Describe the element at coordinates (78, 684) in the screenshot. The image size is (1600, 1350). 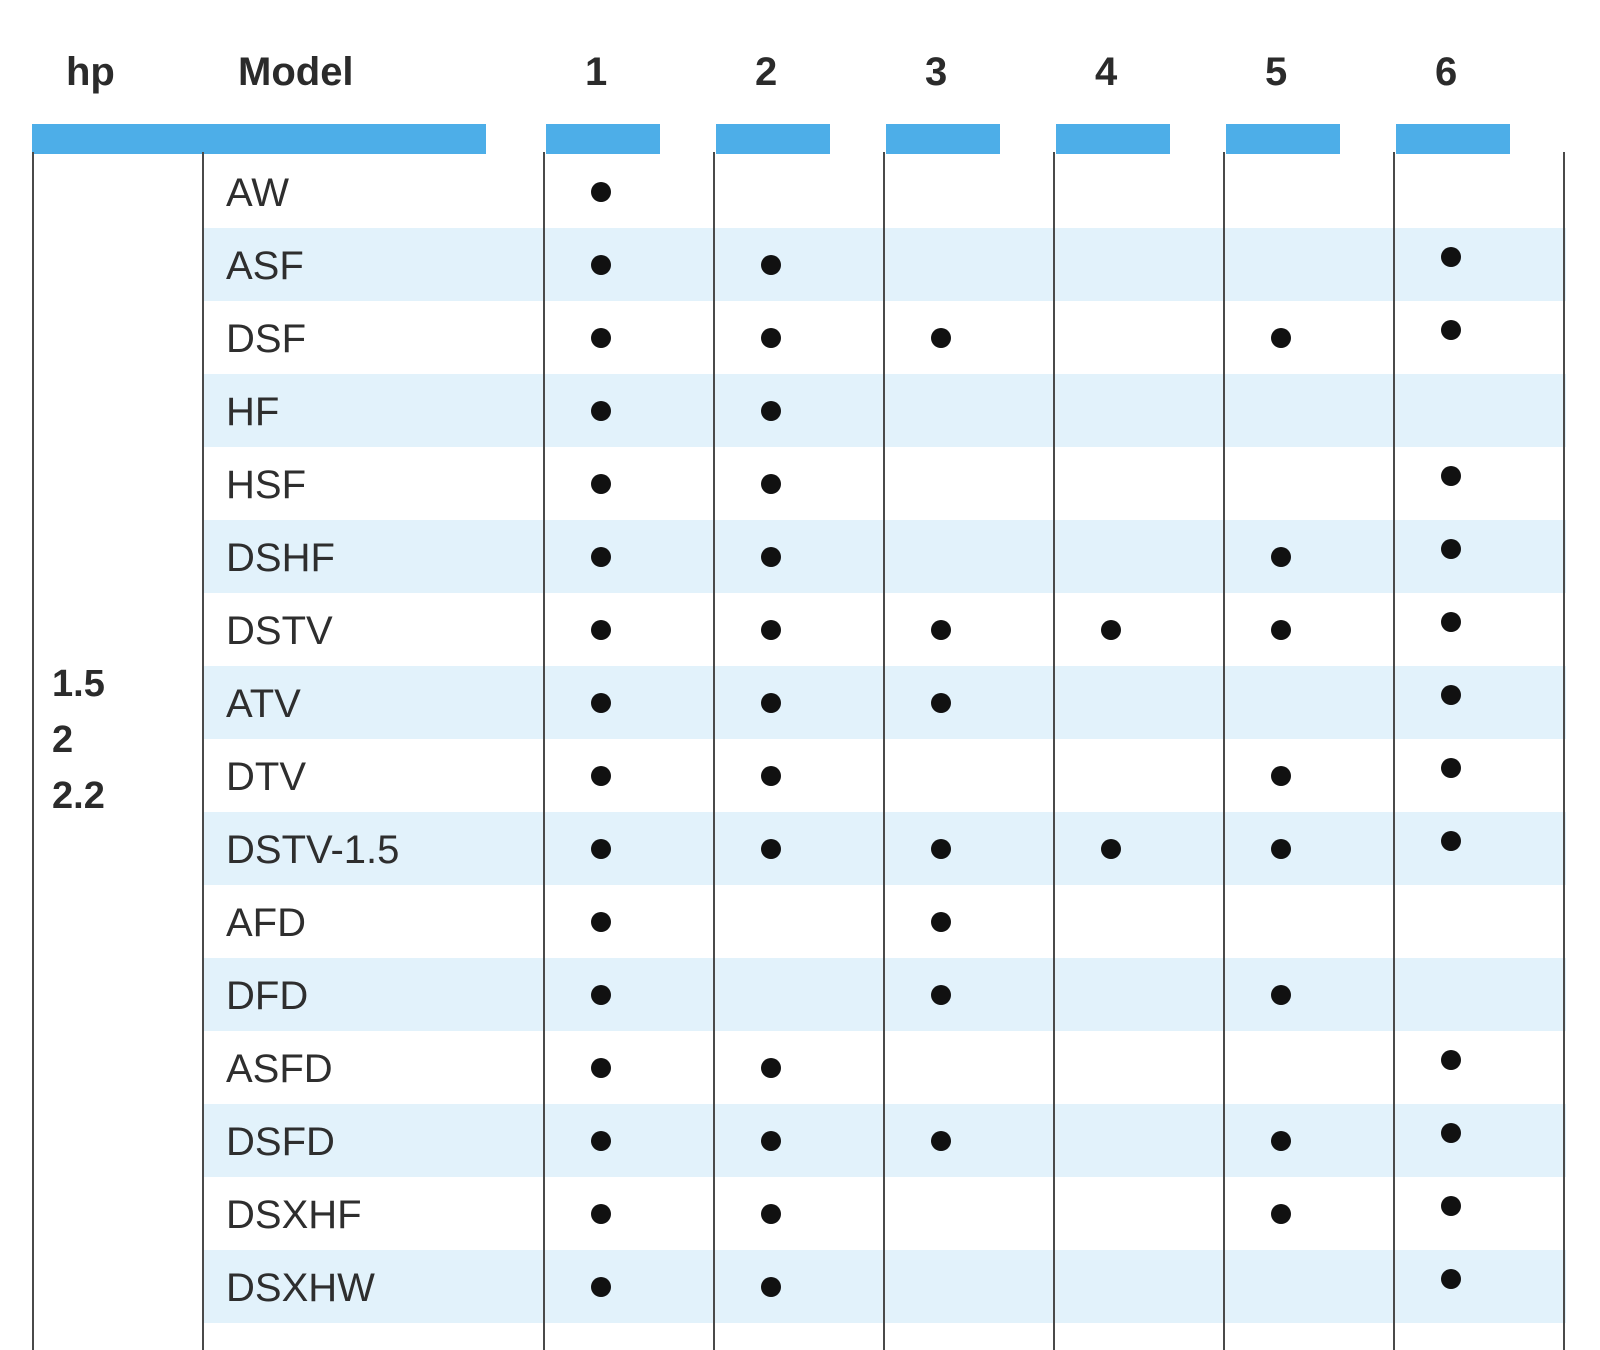
I see `hp-value: 1.5` at that location.